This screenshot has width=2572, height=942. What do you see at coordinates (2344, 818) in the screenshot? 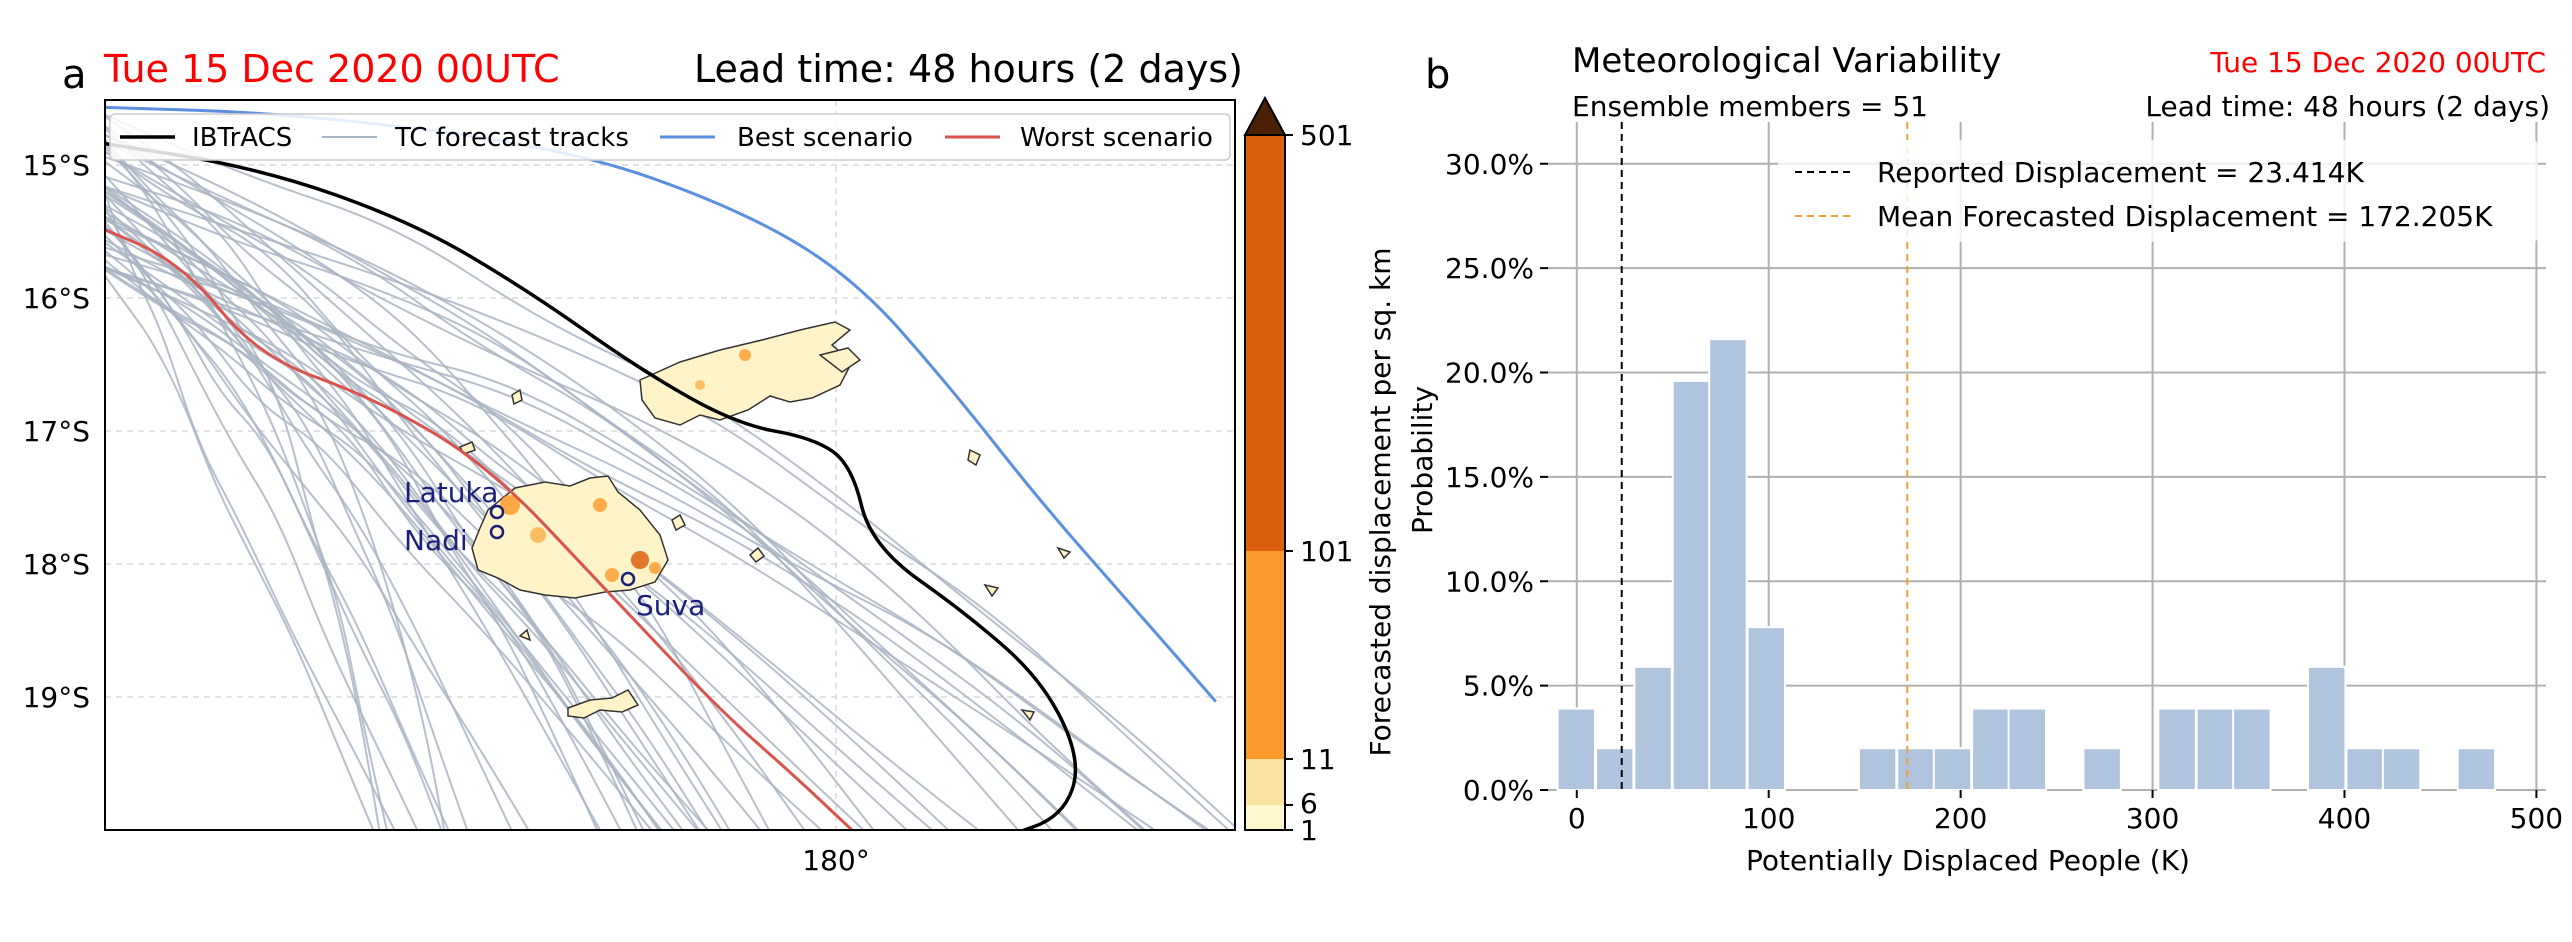
I see `x-tick-label: 400` at bounding box center [2344, 818].